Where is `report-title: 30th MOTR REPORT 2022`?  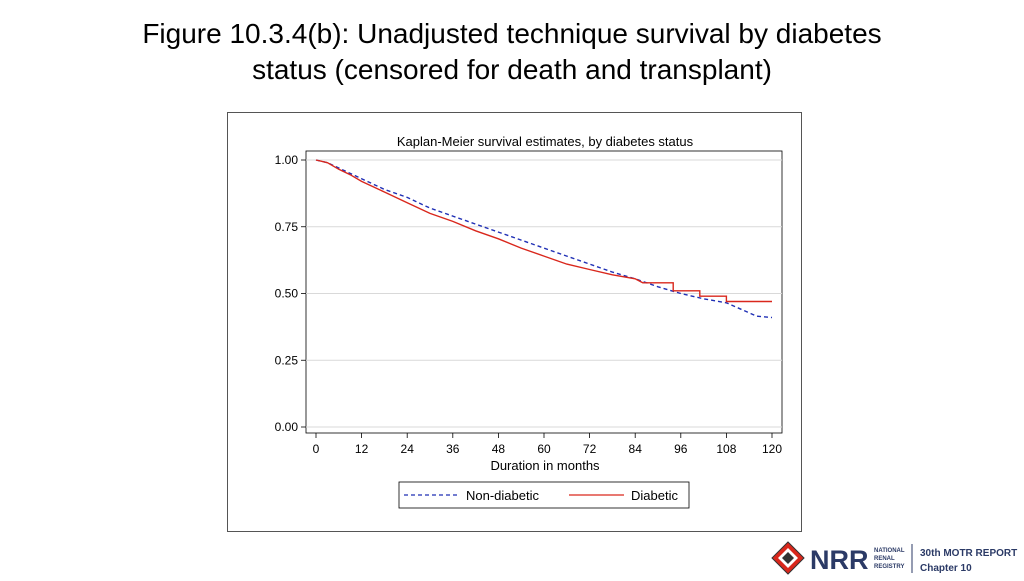 report-title: 30th MOTR REPORT 2022 is located at coordinates (970, 553).